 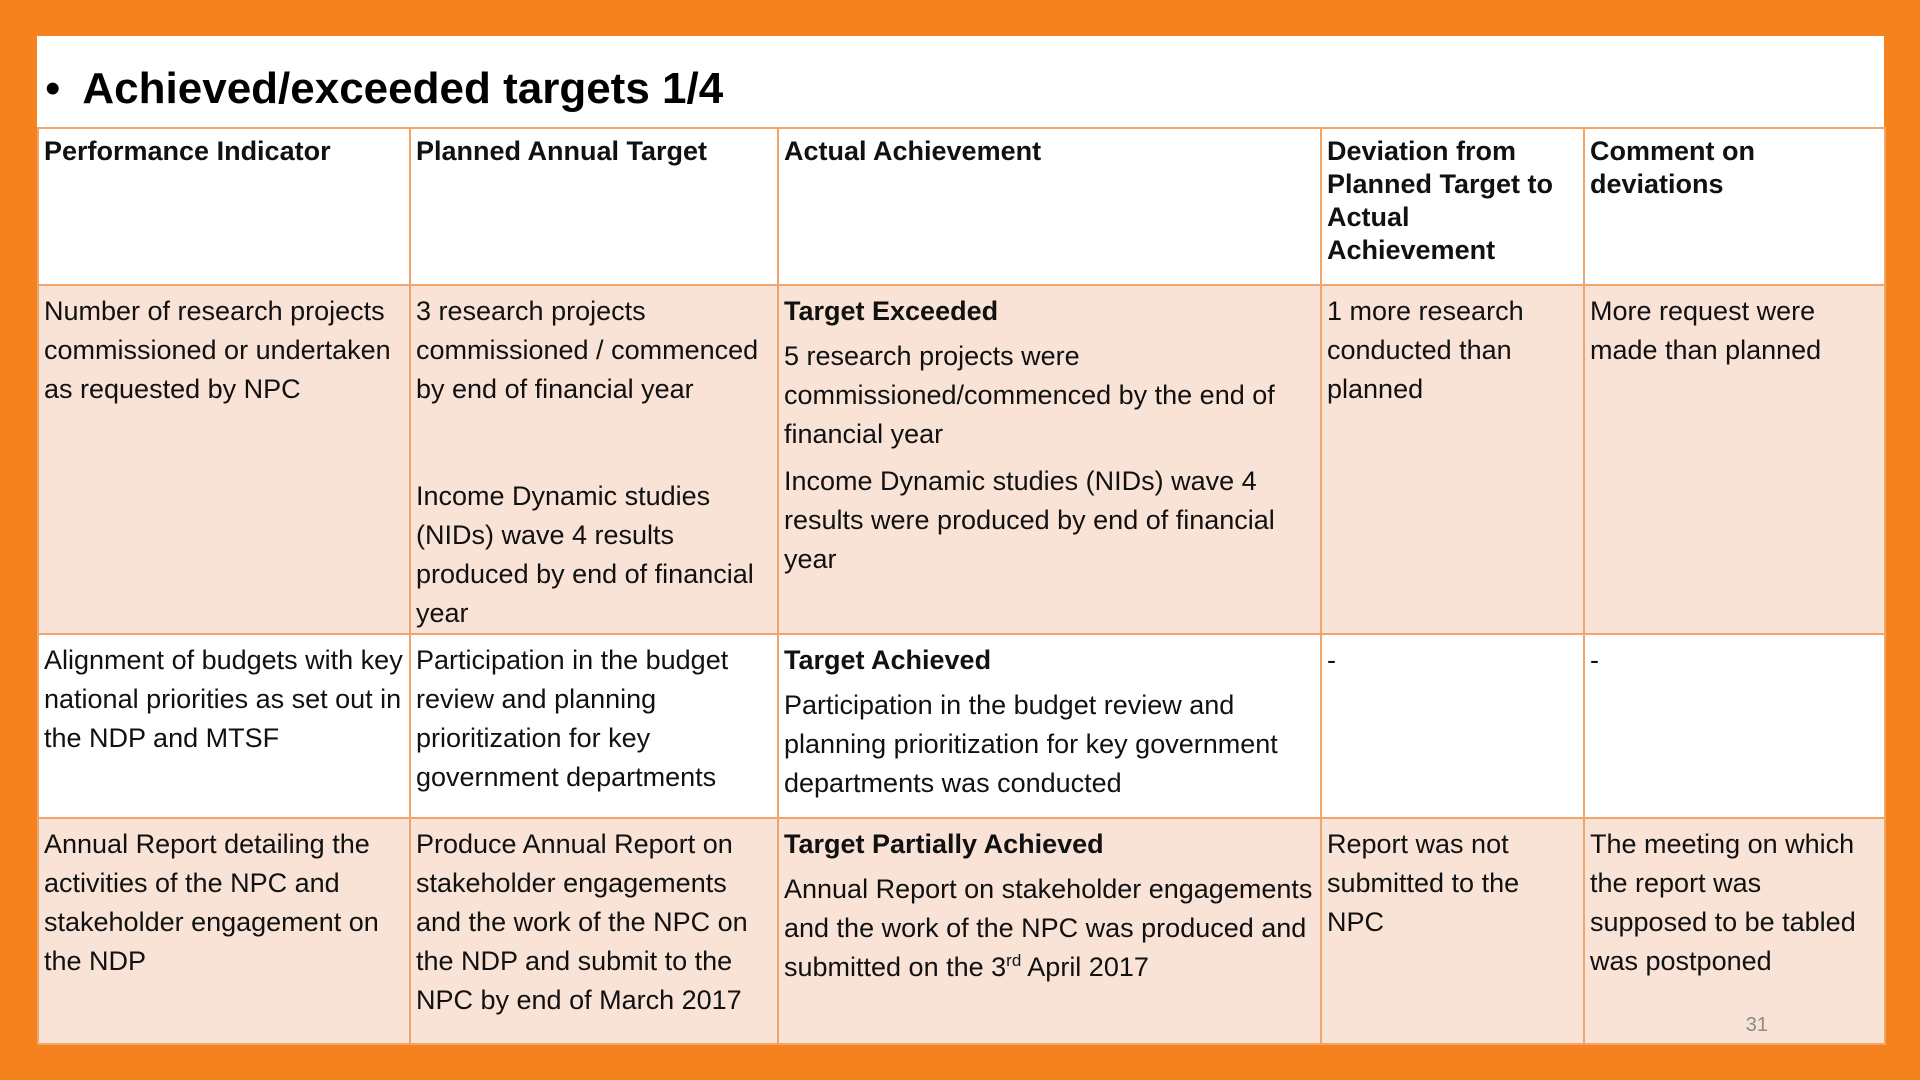 I want to click on header-actual-achievement: Actual Achievement, so click(x=1049, y=206).